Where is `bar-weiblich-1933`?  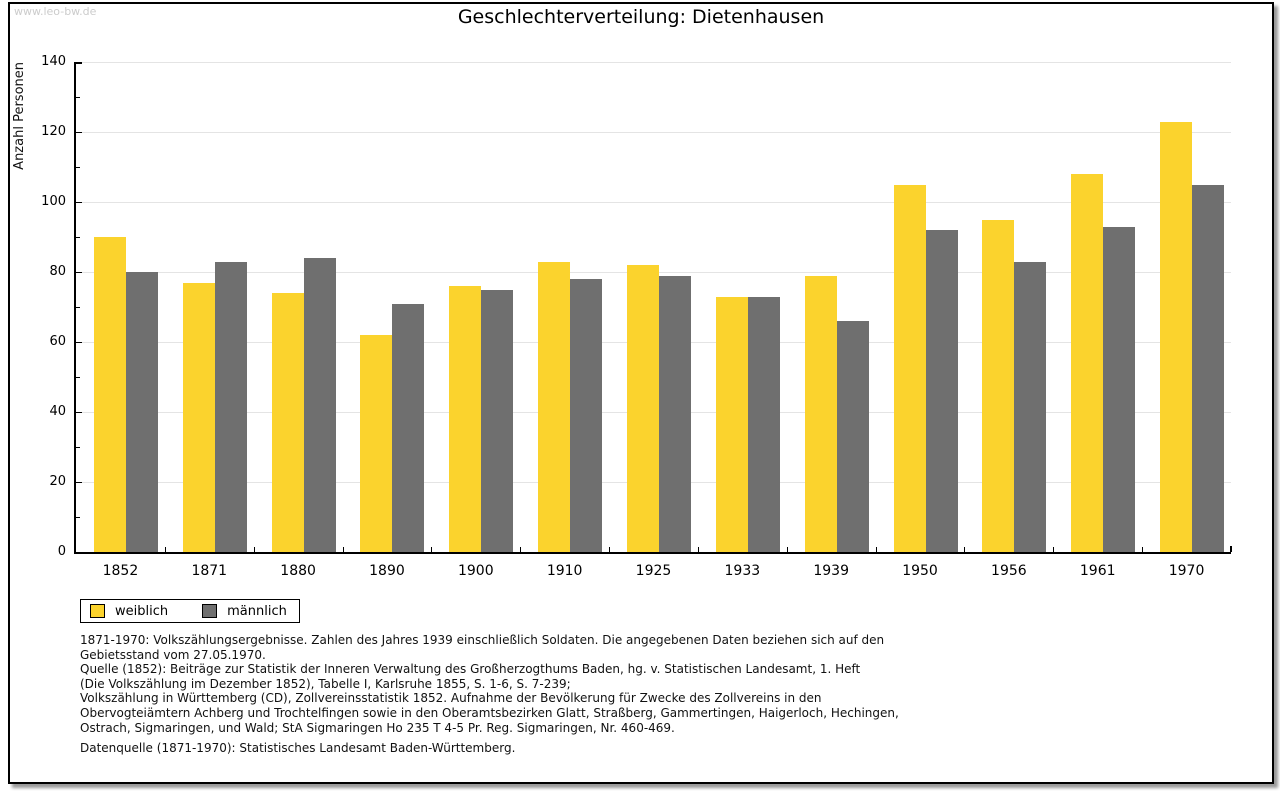
bar-weiblich-1933 is located at coordinates (731, 424).